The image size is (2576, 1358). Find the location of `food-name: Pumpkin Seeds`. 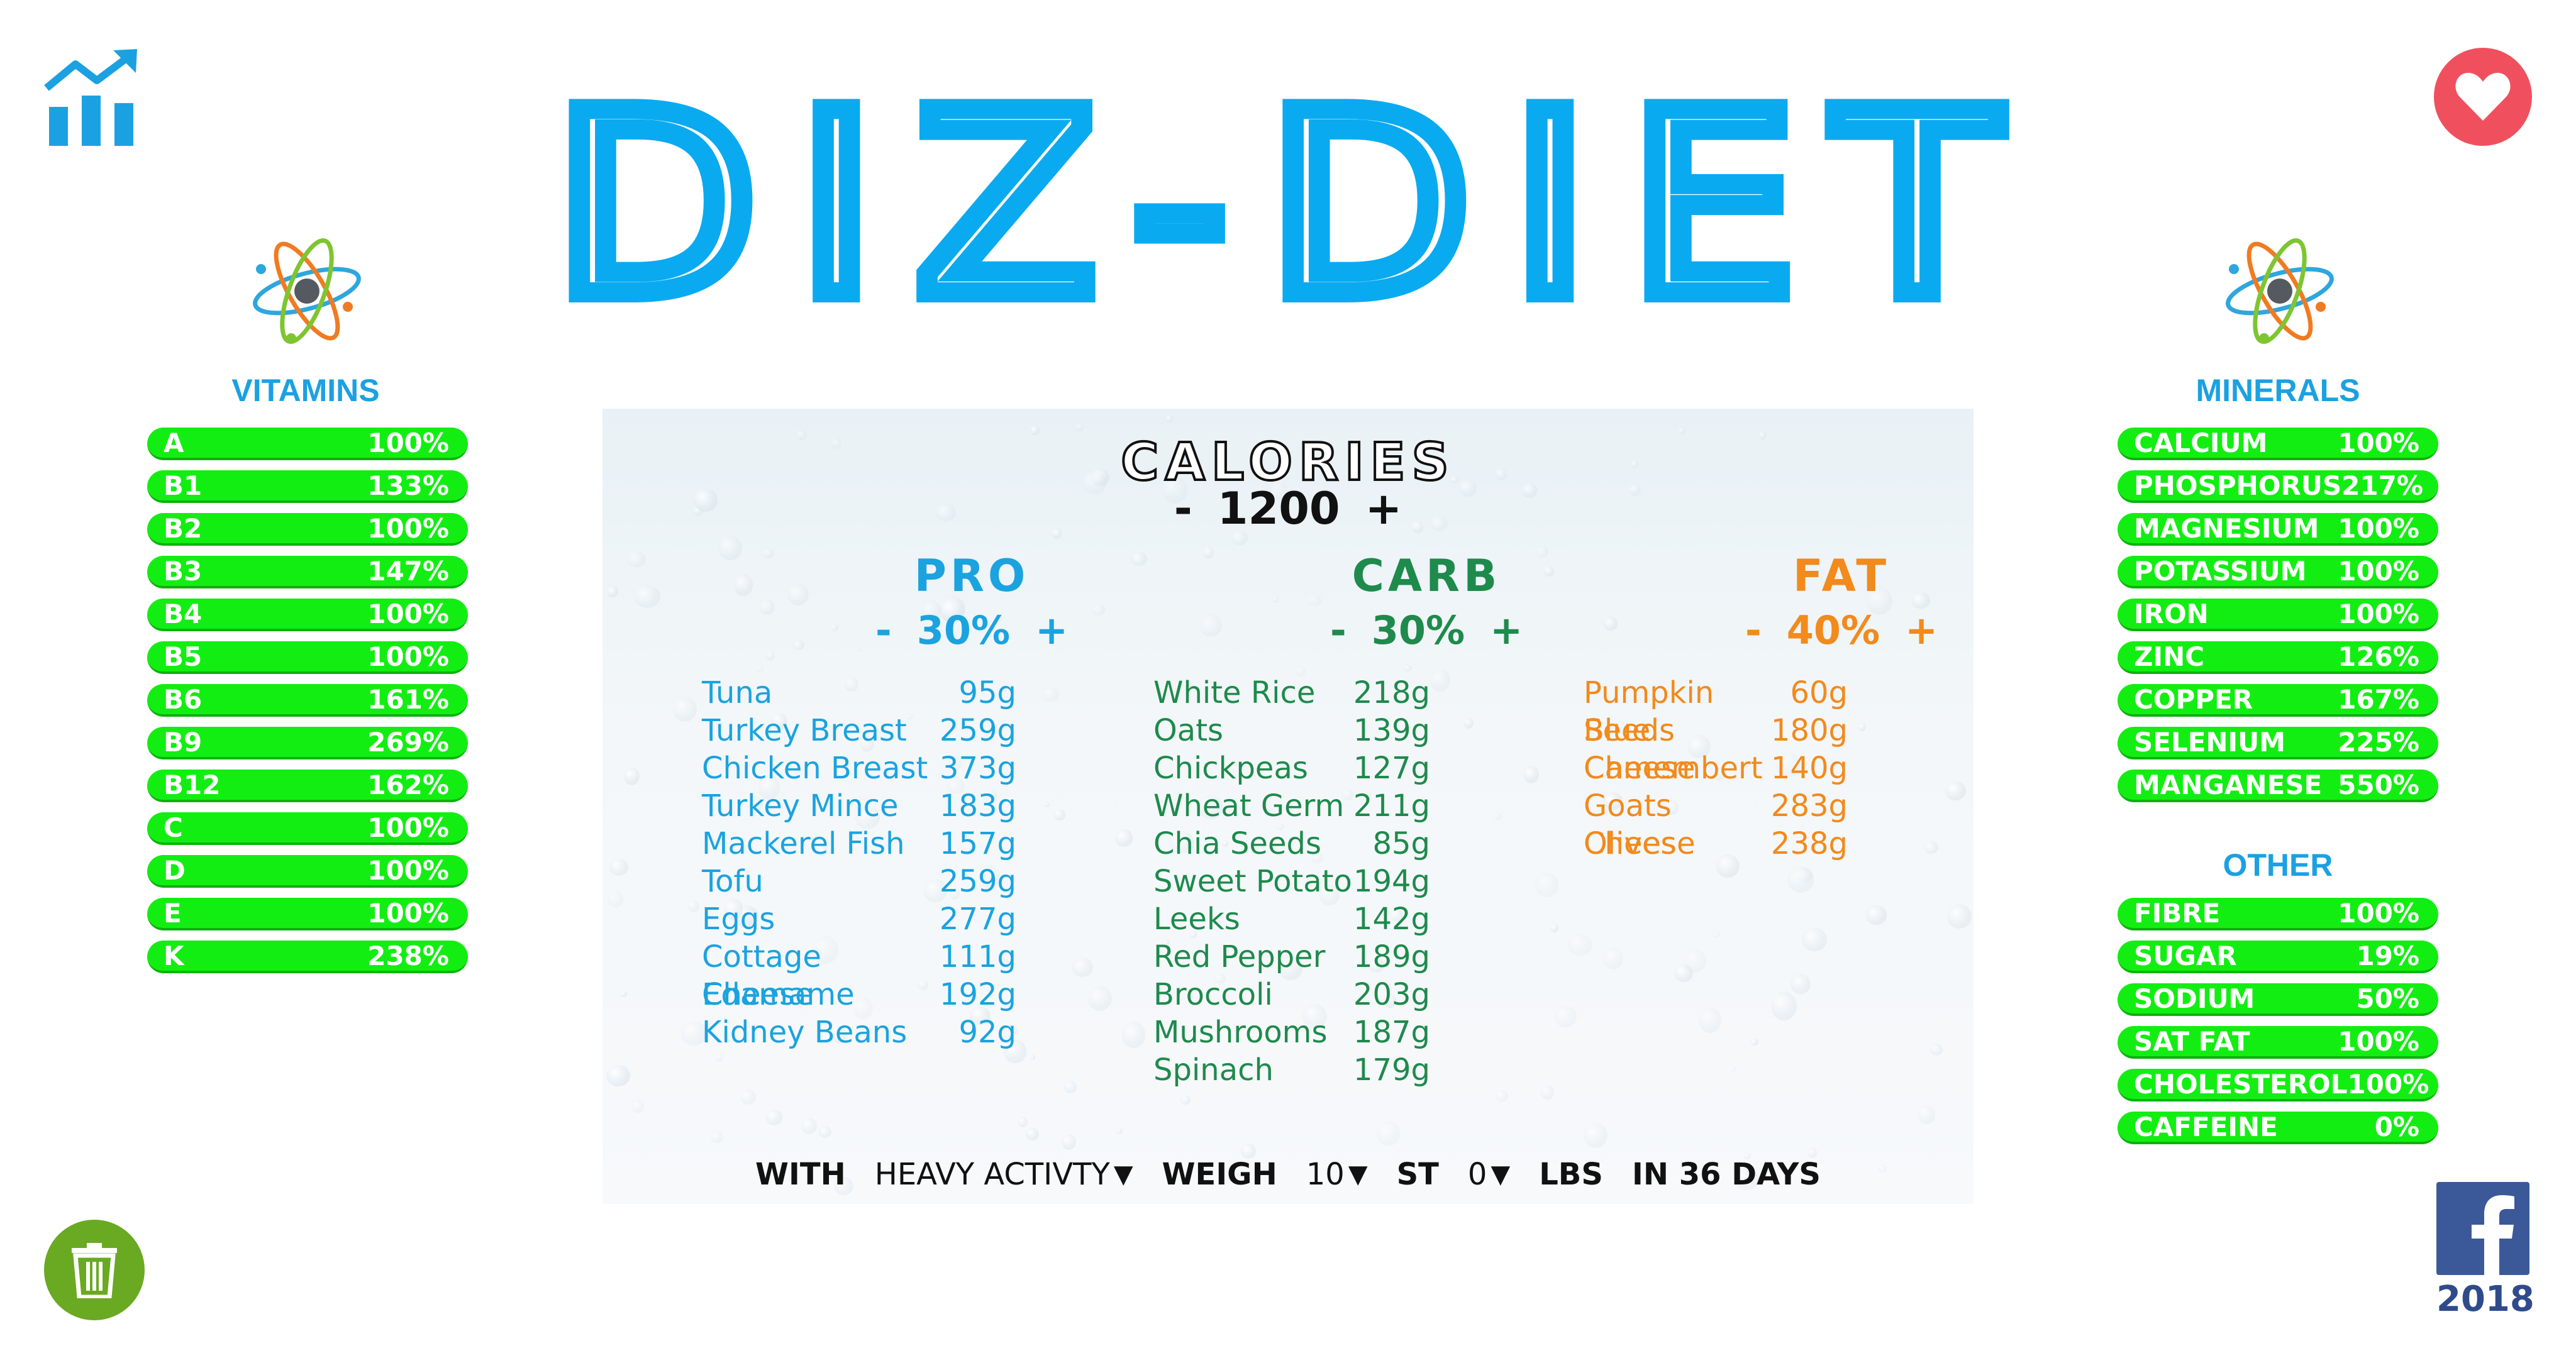

food-name: Pumpkin Seeds is located at coordinates (1649, 711).